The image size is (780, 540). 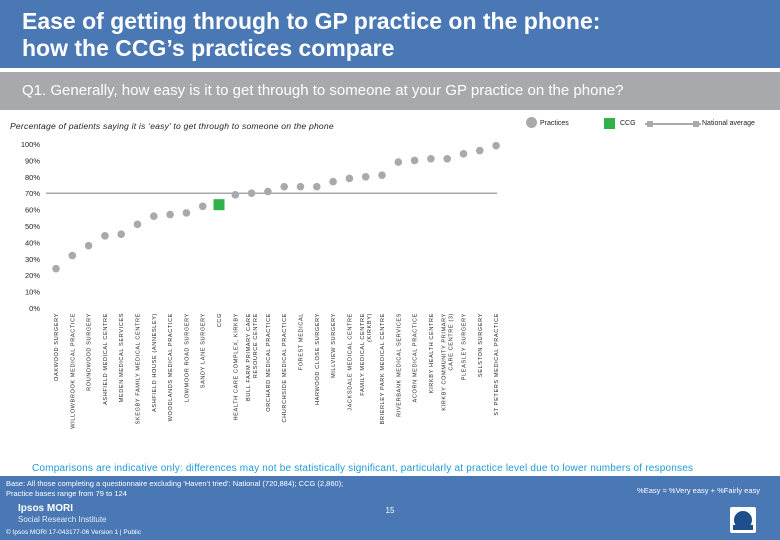 What do you see at coordinates (698, 490) in the screenshot?
I see `easy-definition: %Easy = %Very easy + %Fairly easy` at bounding box center [698, 490].